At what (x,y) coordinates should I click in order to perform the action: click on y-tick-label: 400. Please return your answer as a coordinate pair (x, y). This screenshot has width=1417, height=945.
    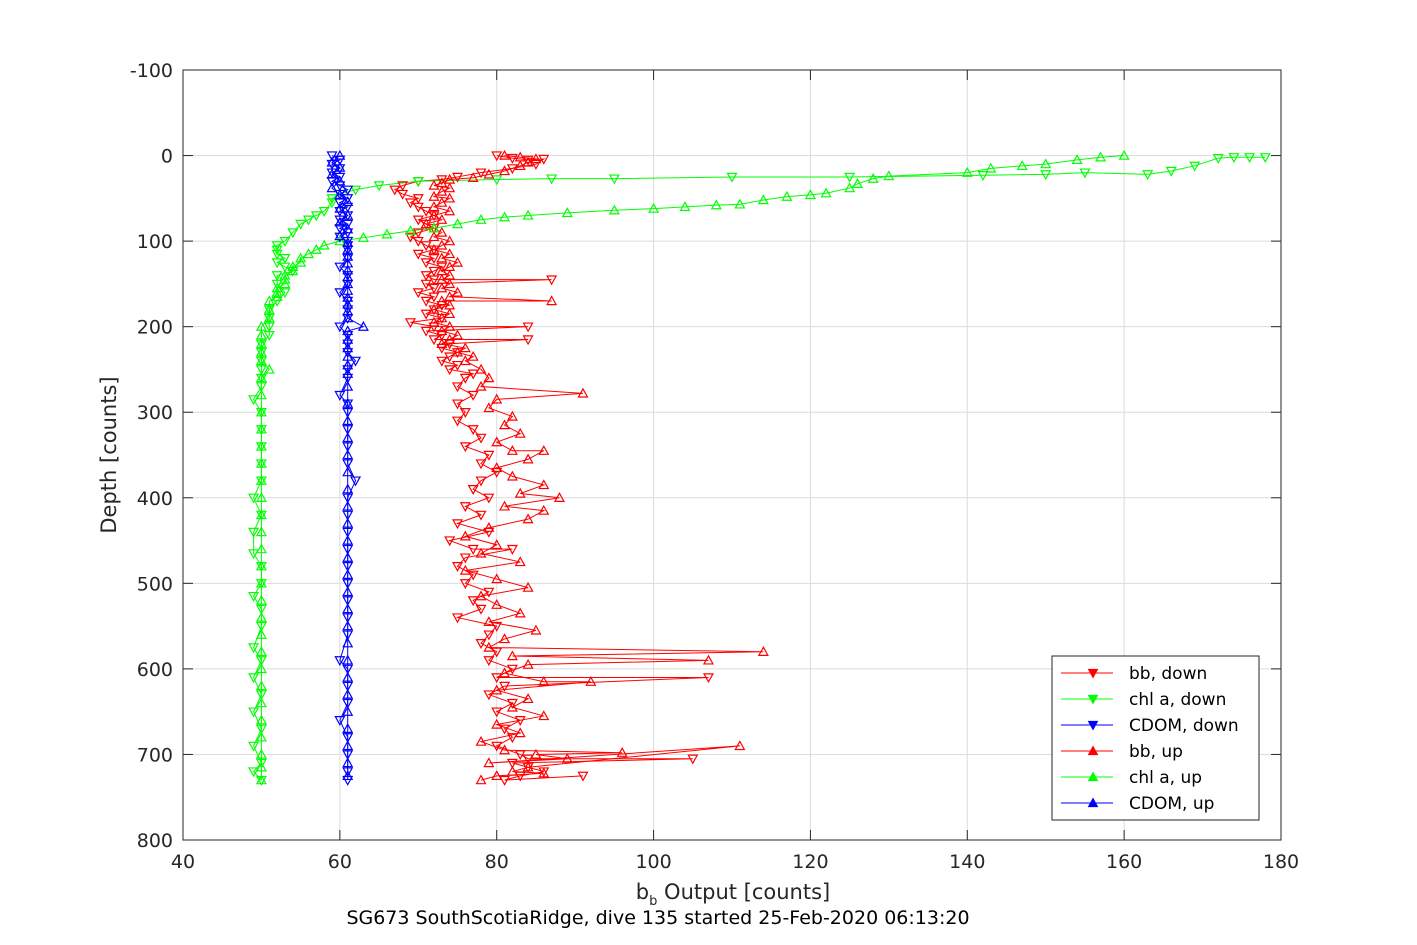
    Looking at the image, I should click on (155, 499).